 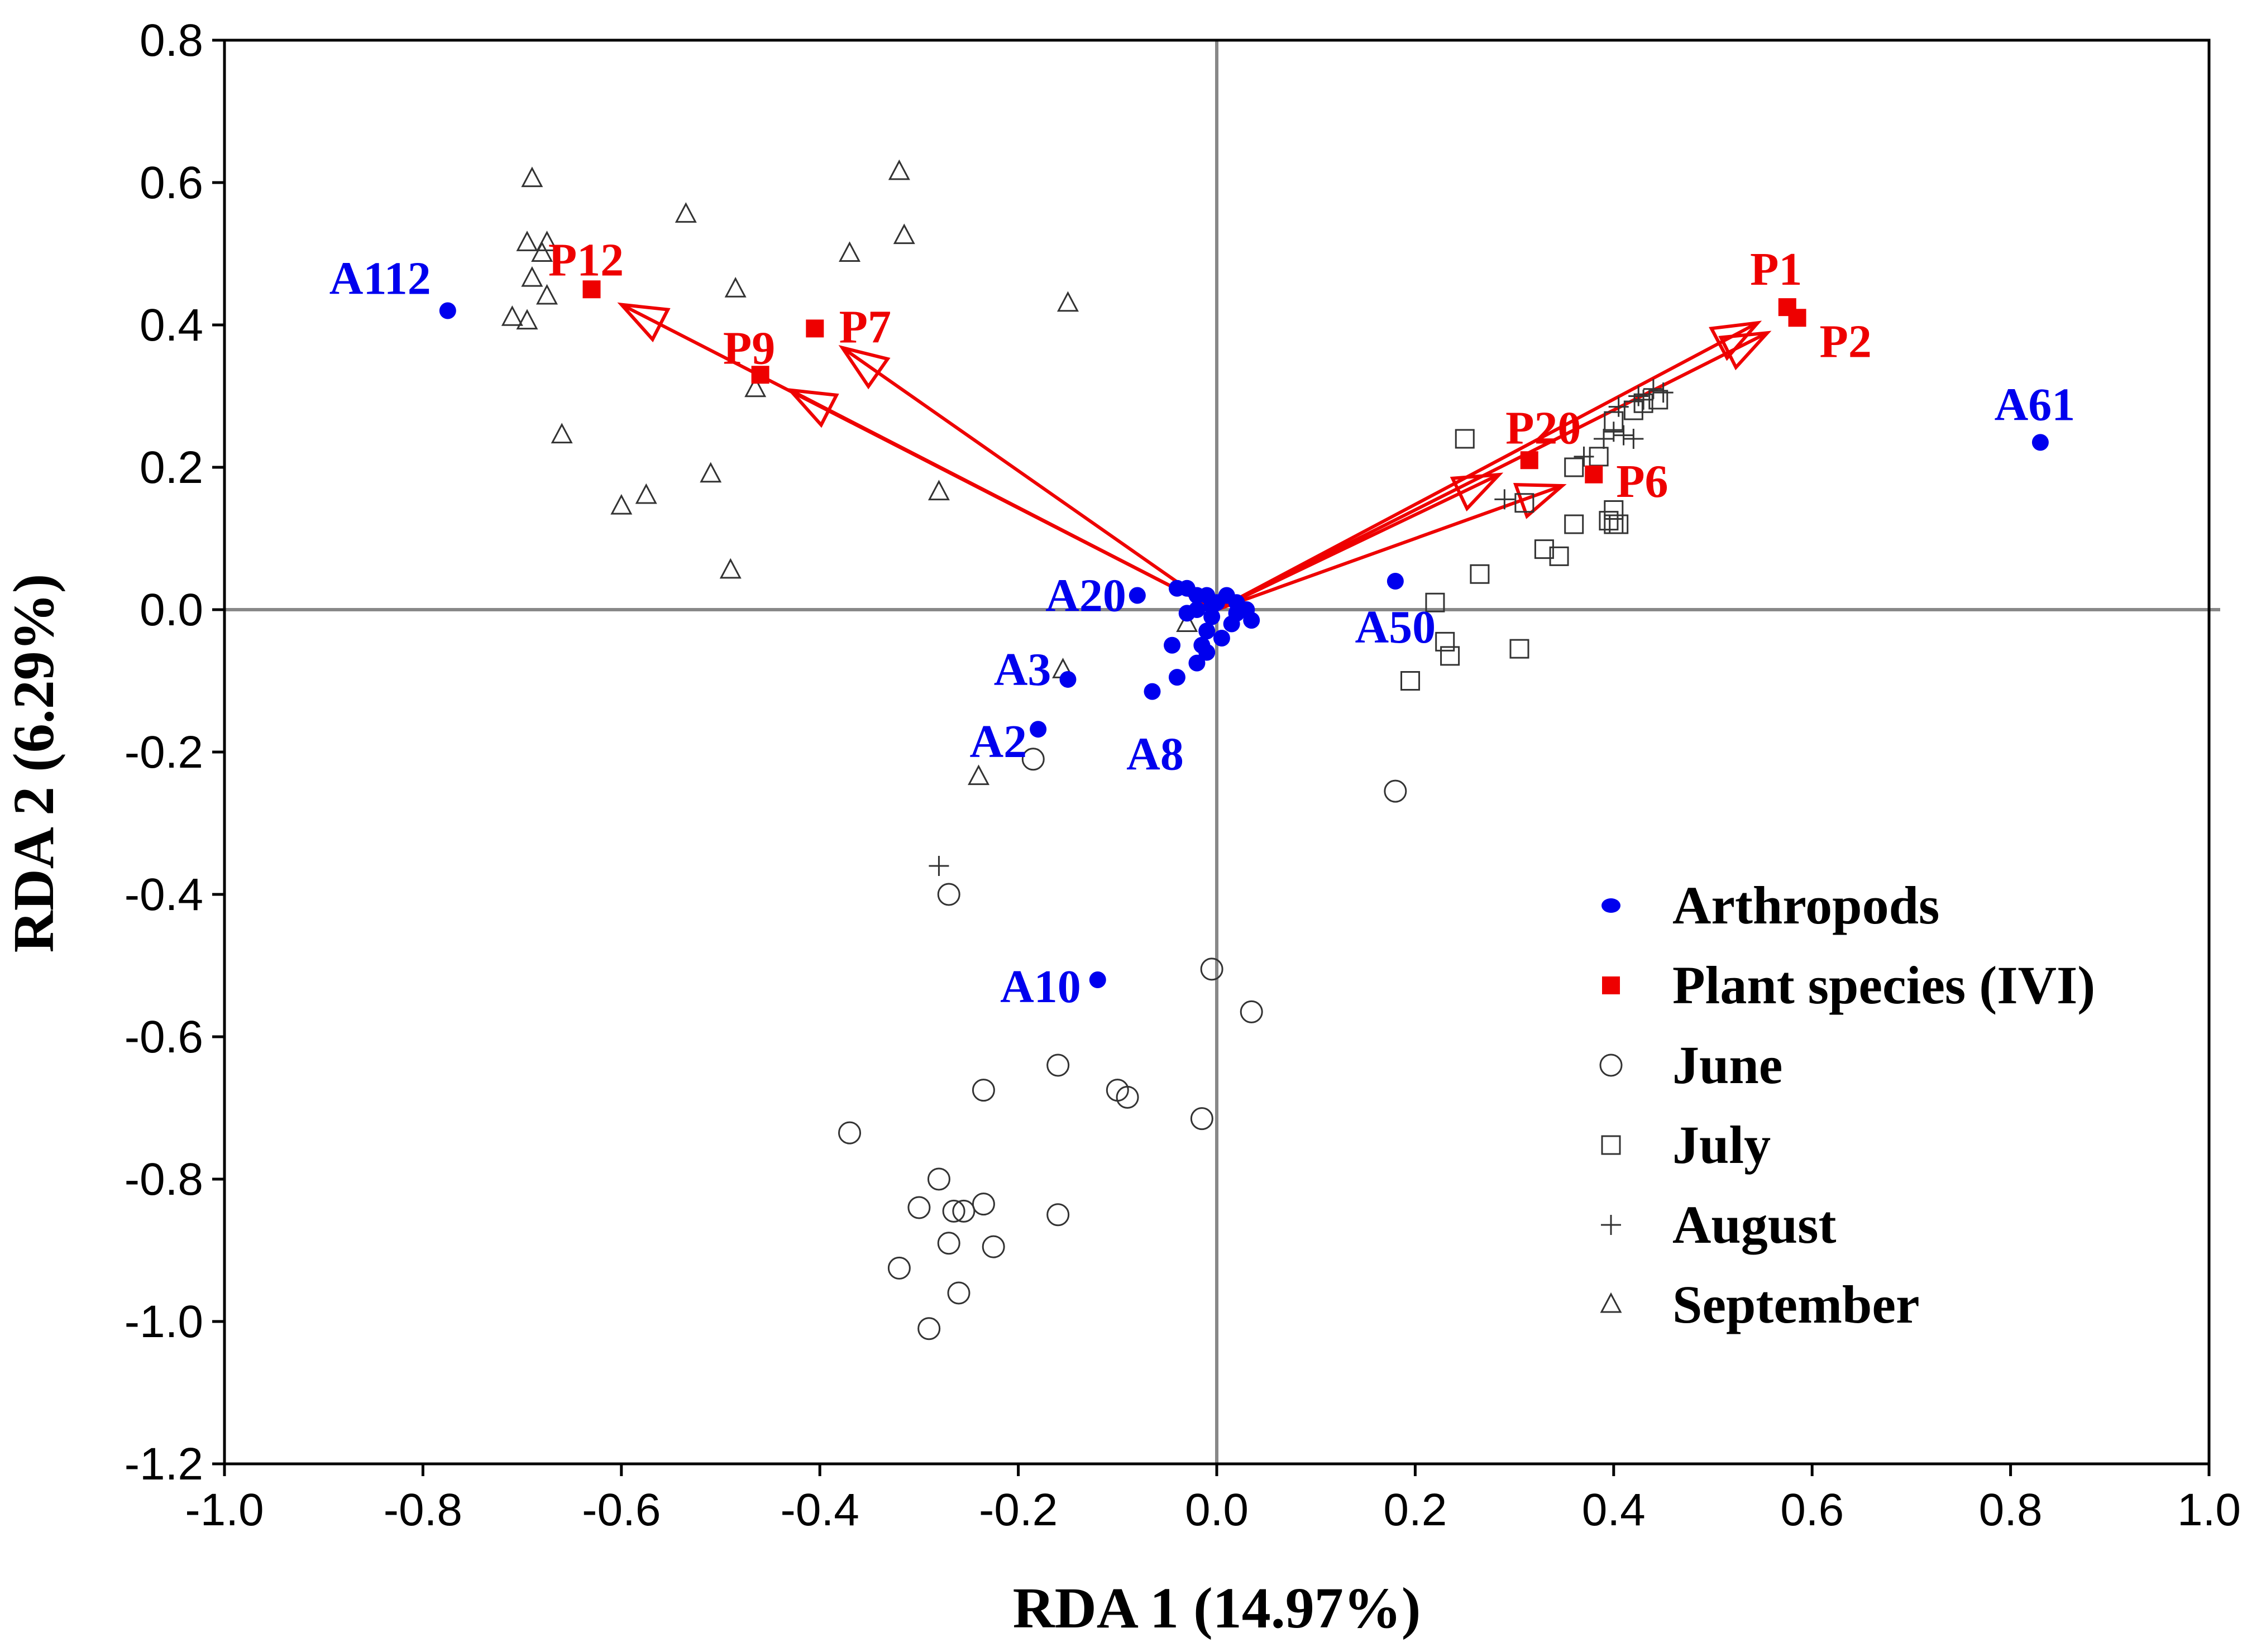 I want to click on x-axis-title: RDA 1 (14.97%), so click(x=1217, y=1608).